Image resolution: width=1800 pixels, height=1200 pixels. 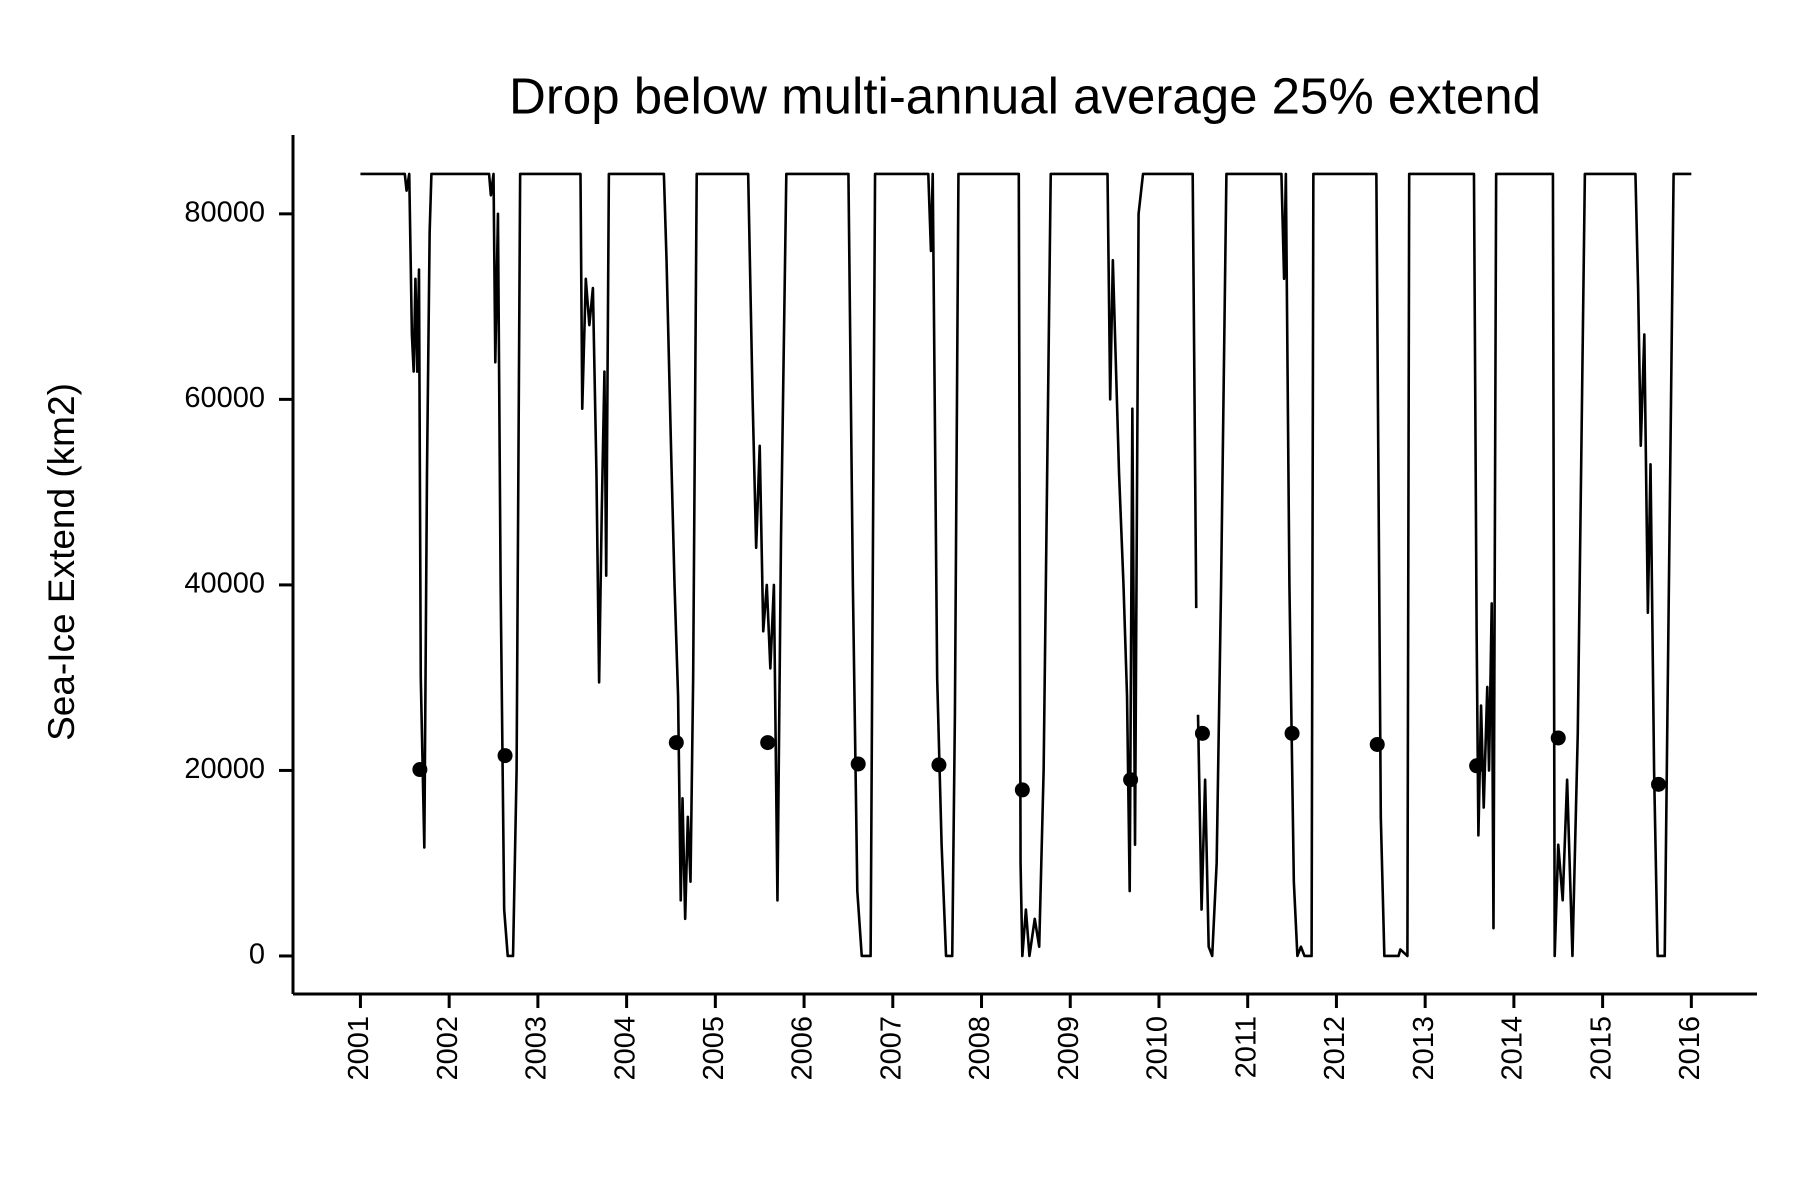 I want to click on x-tick-label: 2007, so click(x=891, y=1048).